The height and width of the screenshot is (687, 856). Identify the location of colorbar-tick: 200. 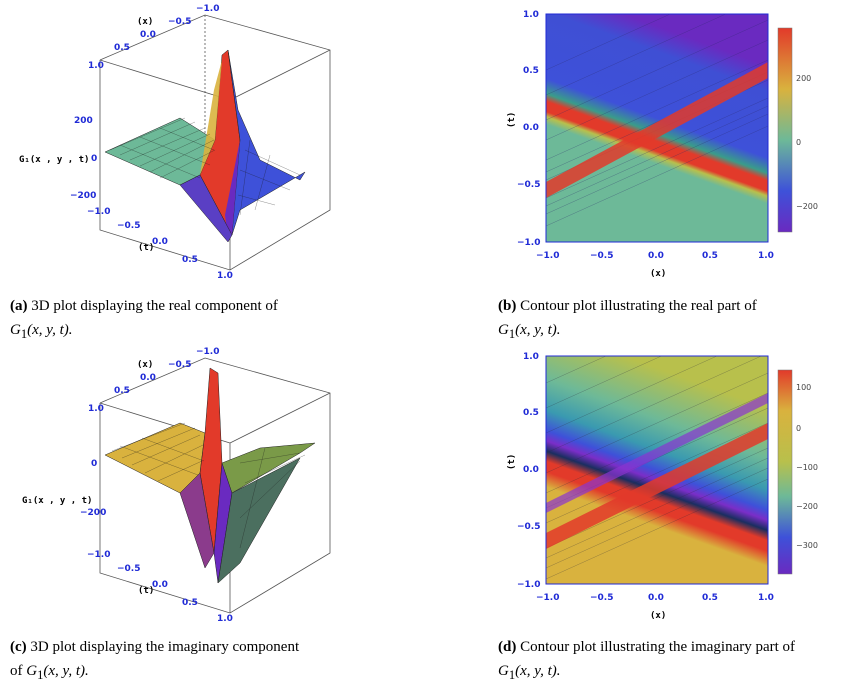
(803, 78).